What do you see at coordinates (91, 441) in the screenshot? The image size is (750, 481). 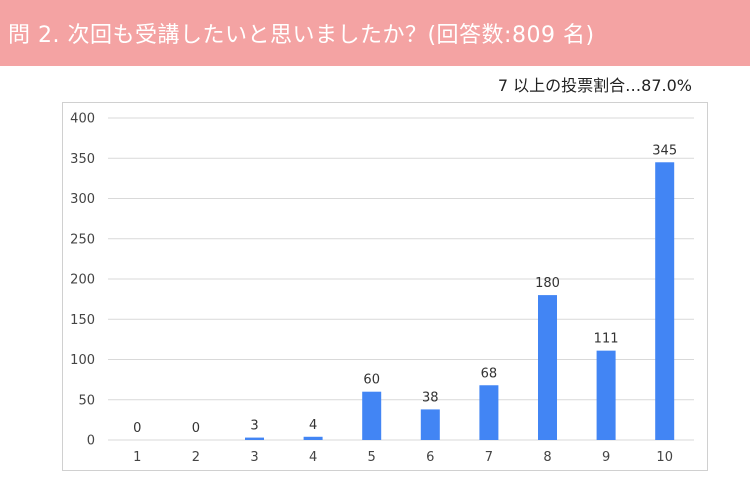 I see `y-tick-label: 0` at bounding box center [91, 441].